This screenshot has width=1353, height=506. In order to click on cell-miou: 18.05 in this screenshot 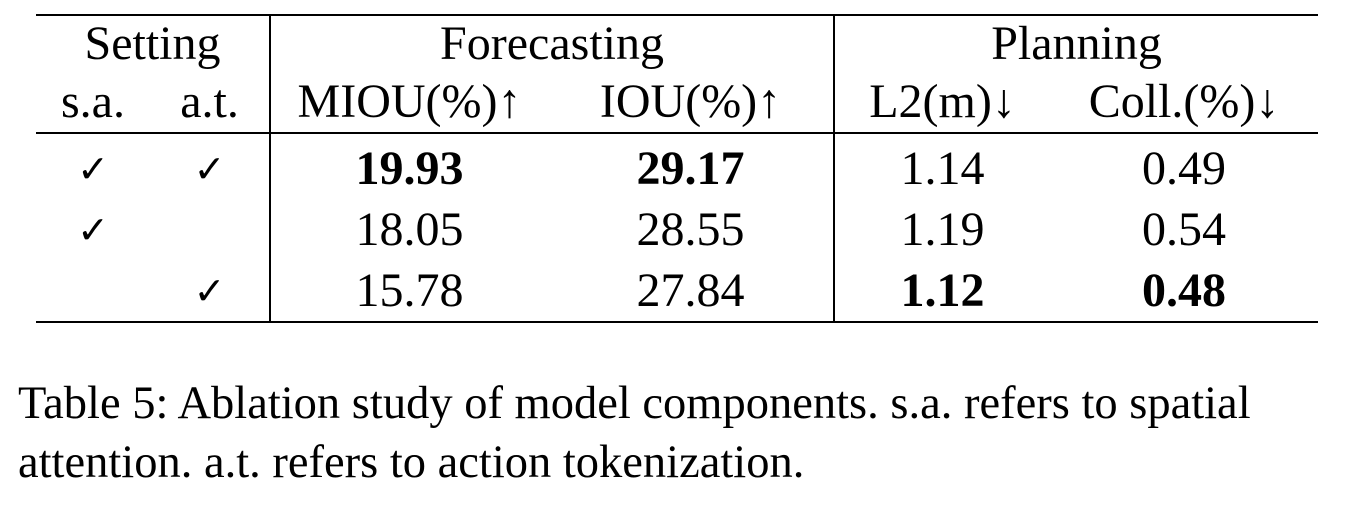, I will do `click(409, 229)`.